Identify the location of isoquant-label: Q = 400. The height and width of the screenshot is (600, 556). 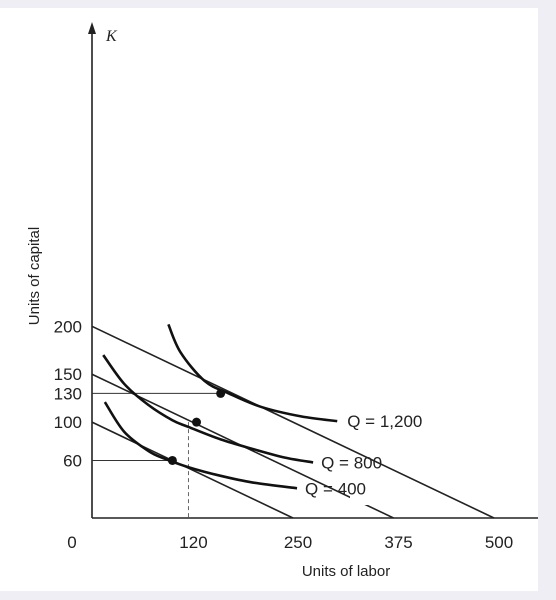
(335, 488).